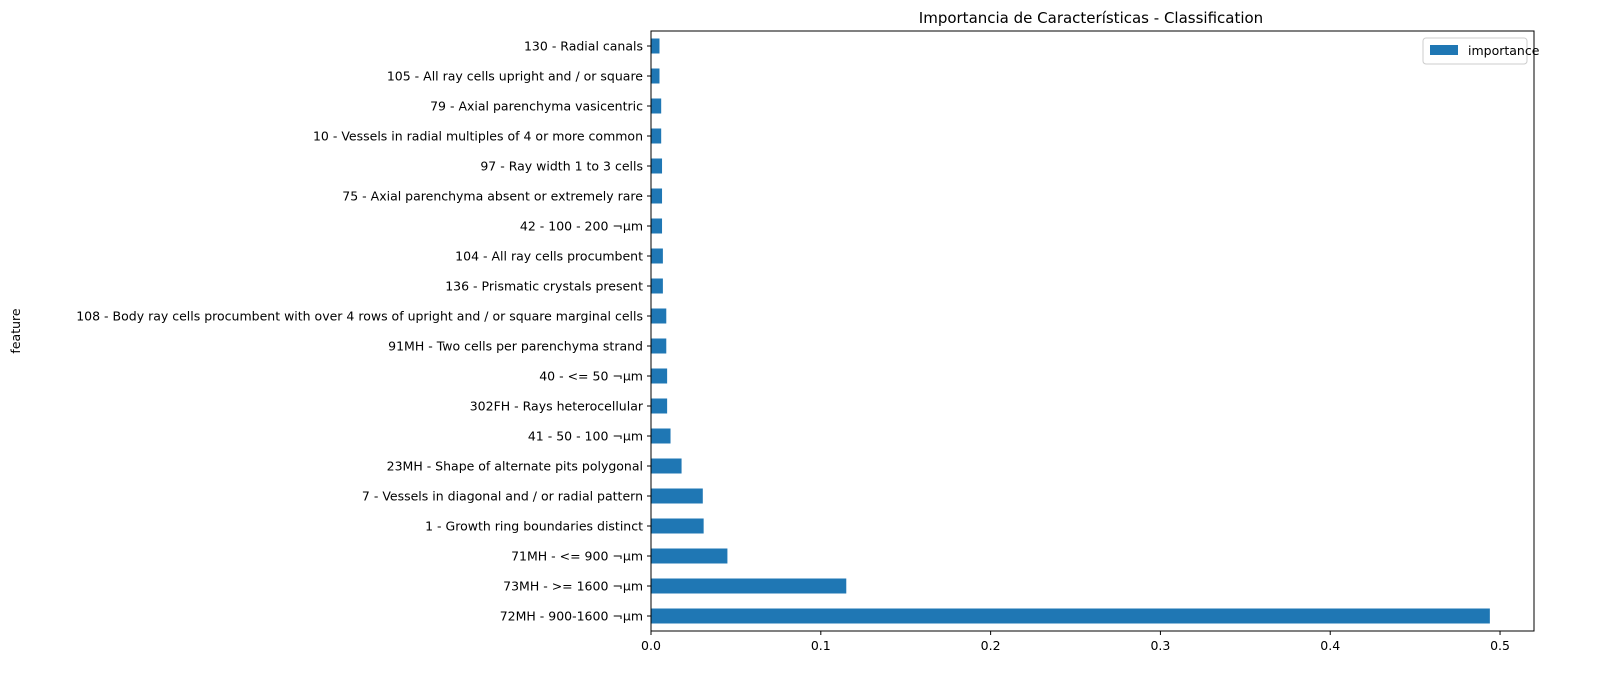 This screenshot has width=1609, height=682. I want to click on legend-frame, so click(1475, 51).